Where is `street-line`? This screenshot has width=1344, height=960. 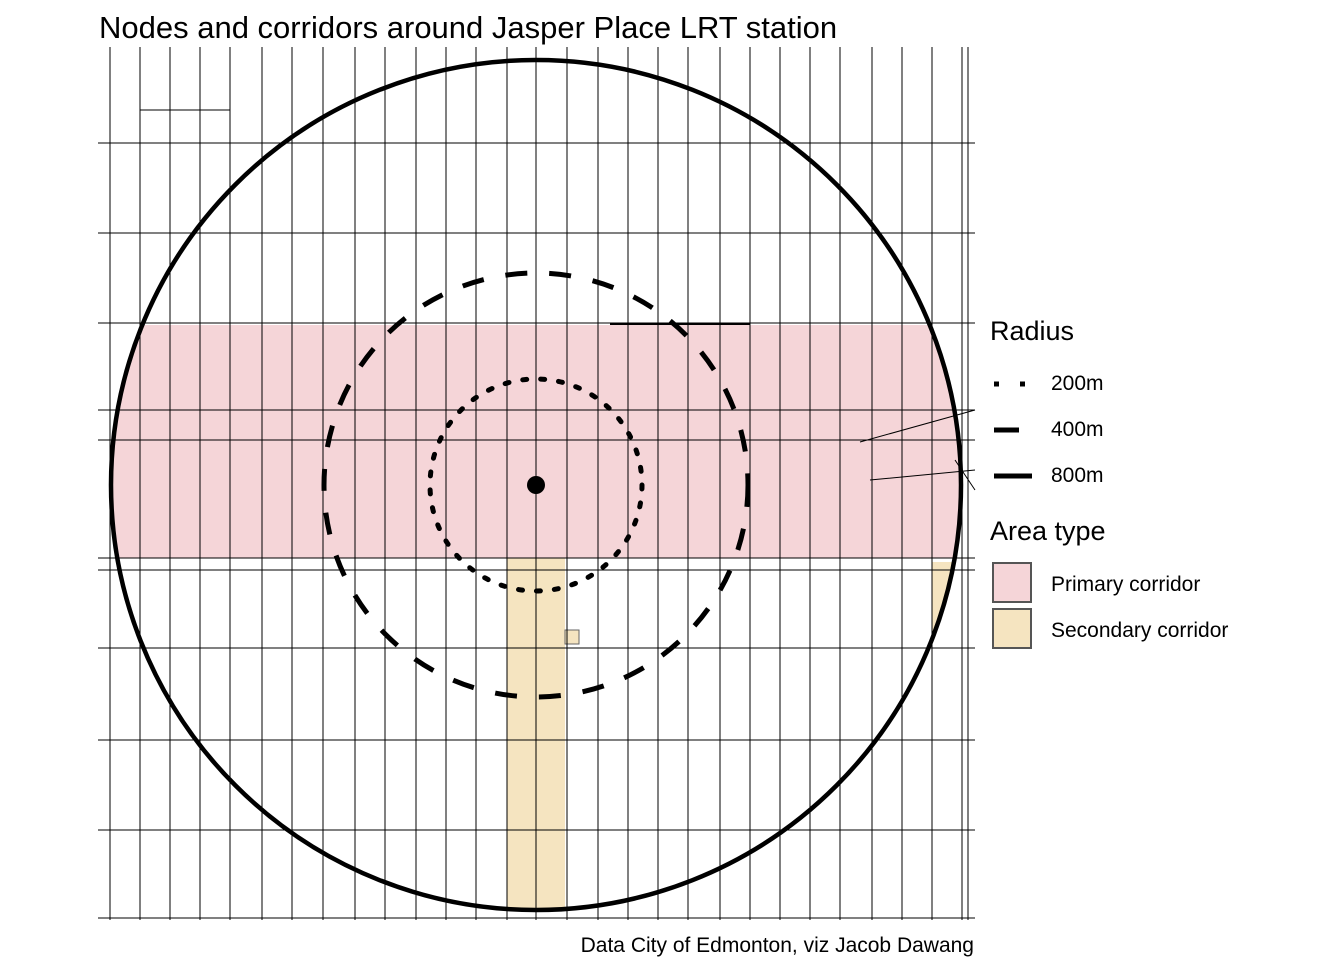 street-line is located at coordinates (185, 79).